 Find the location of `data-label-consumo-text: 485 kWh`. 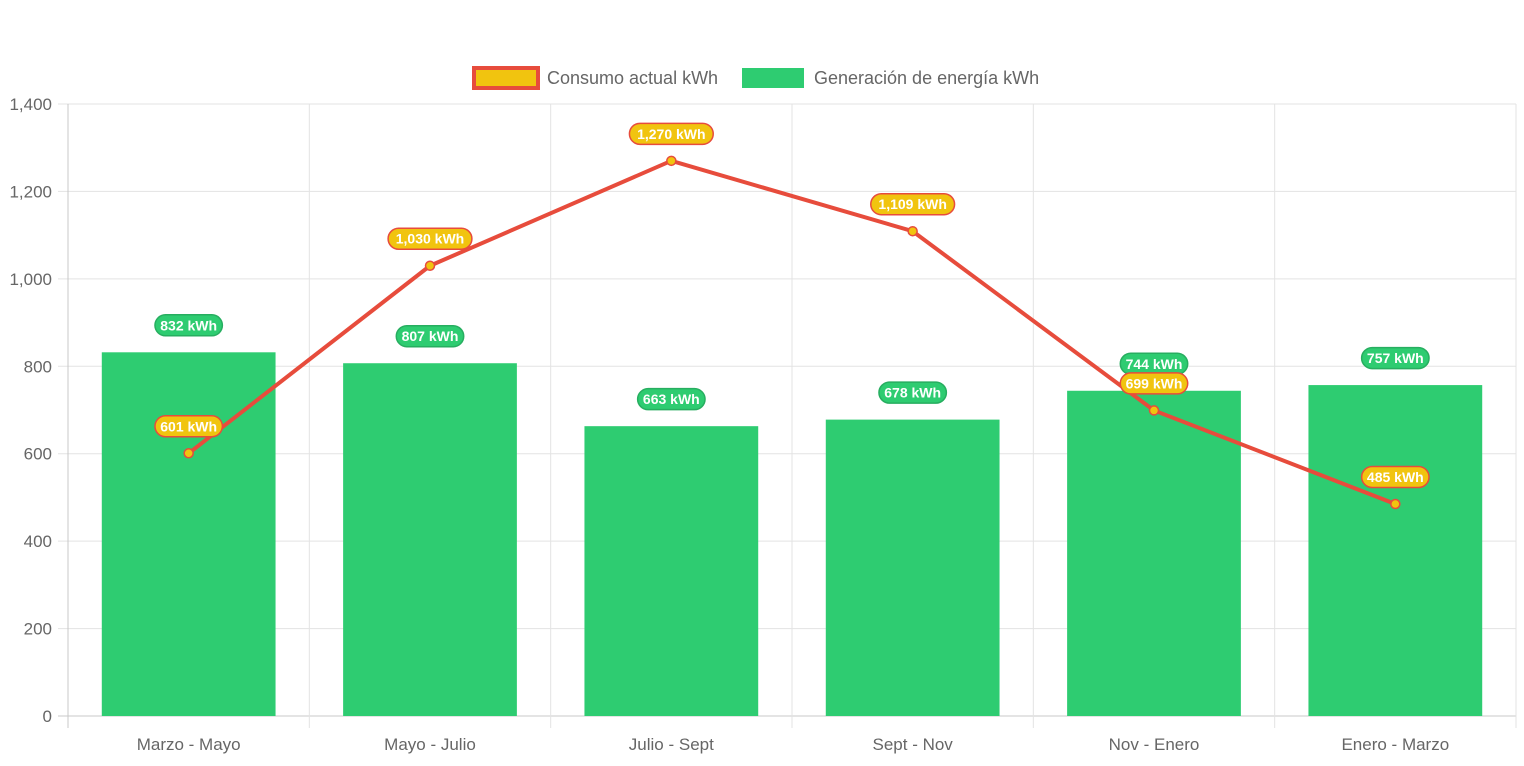

data-label-consumo-text: 485 kWh is located at coordinates (1395, 477).